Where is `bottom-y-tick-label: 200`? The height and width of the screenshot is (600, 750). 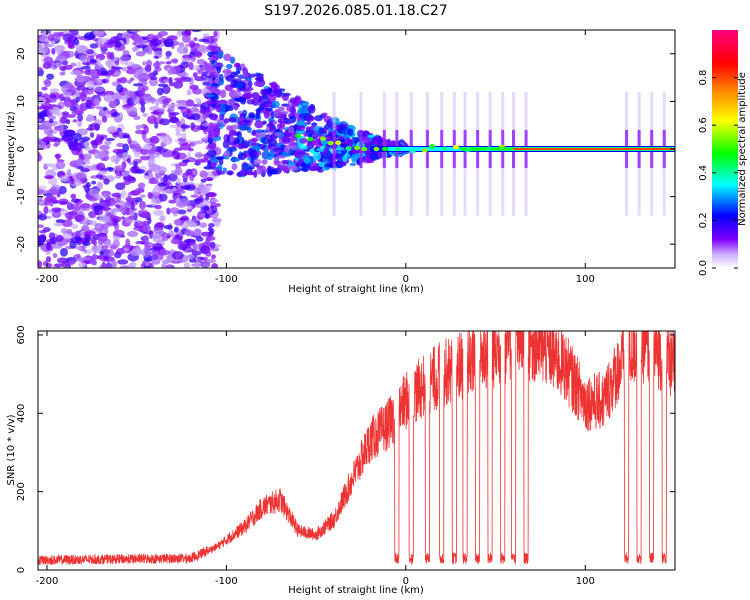
bottom-y-tick-label: 200 is located at coordinates (21, 491).